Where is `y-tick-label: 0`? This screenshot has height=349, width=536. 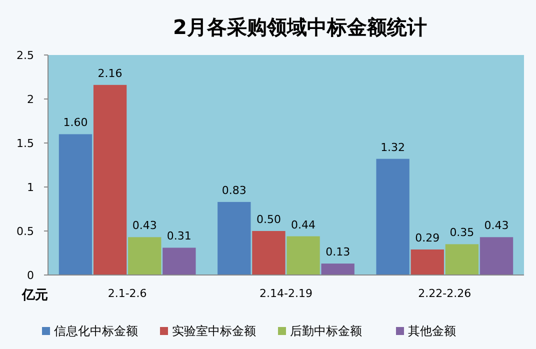
y-tick-label: 0 is located at coordinates (30, 275).